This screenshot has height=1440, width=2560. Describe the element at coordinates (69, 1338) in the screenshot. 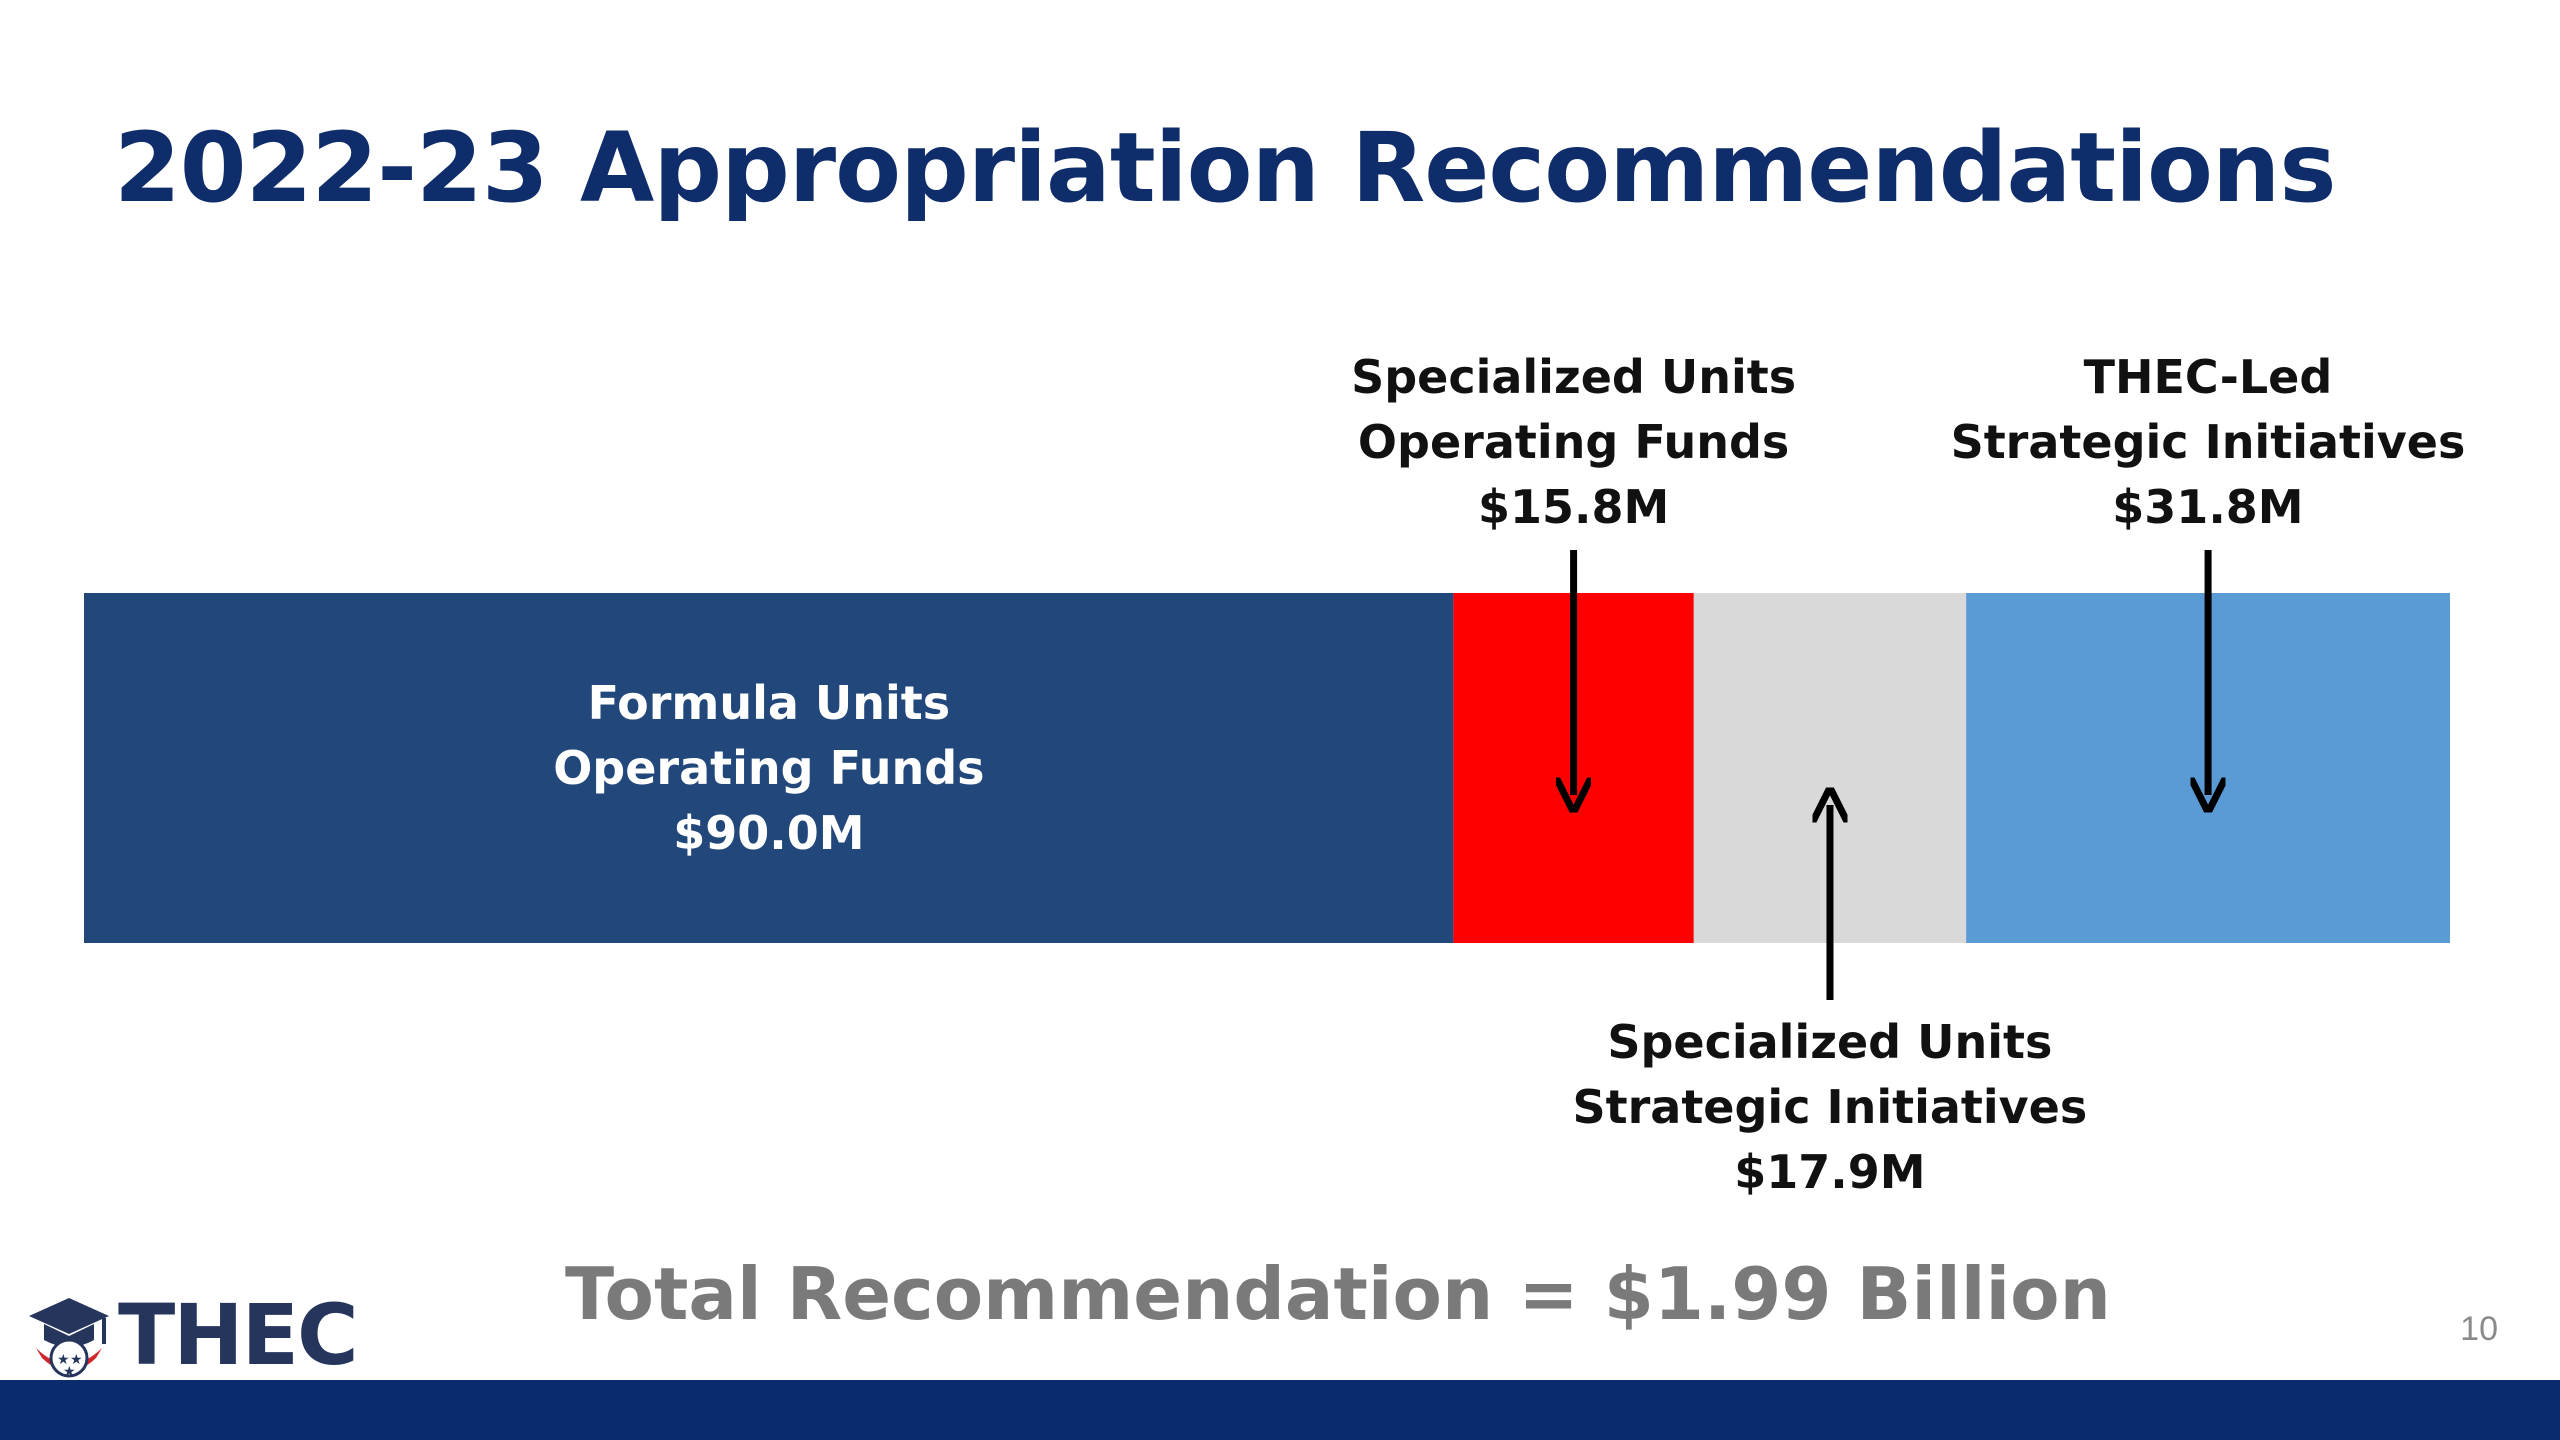

I see `graduation-cap-icon: ★ ★ ★` at that location.